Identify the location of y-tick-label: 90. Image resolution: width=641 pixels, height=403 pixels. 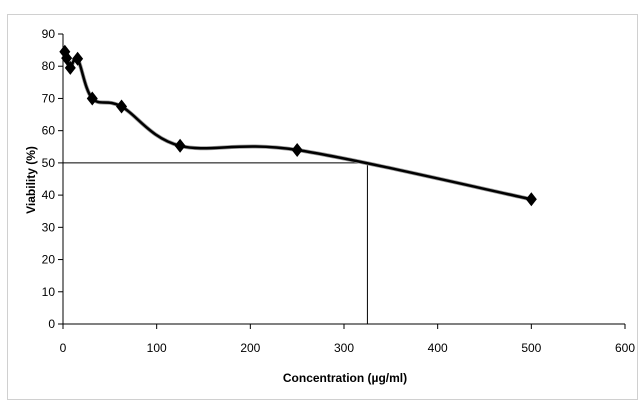
(49, 34).